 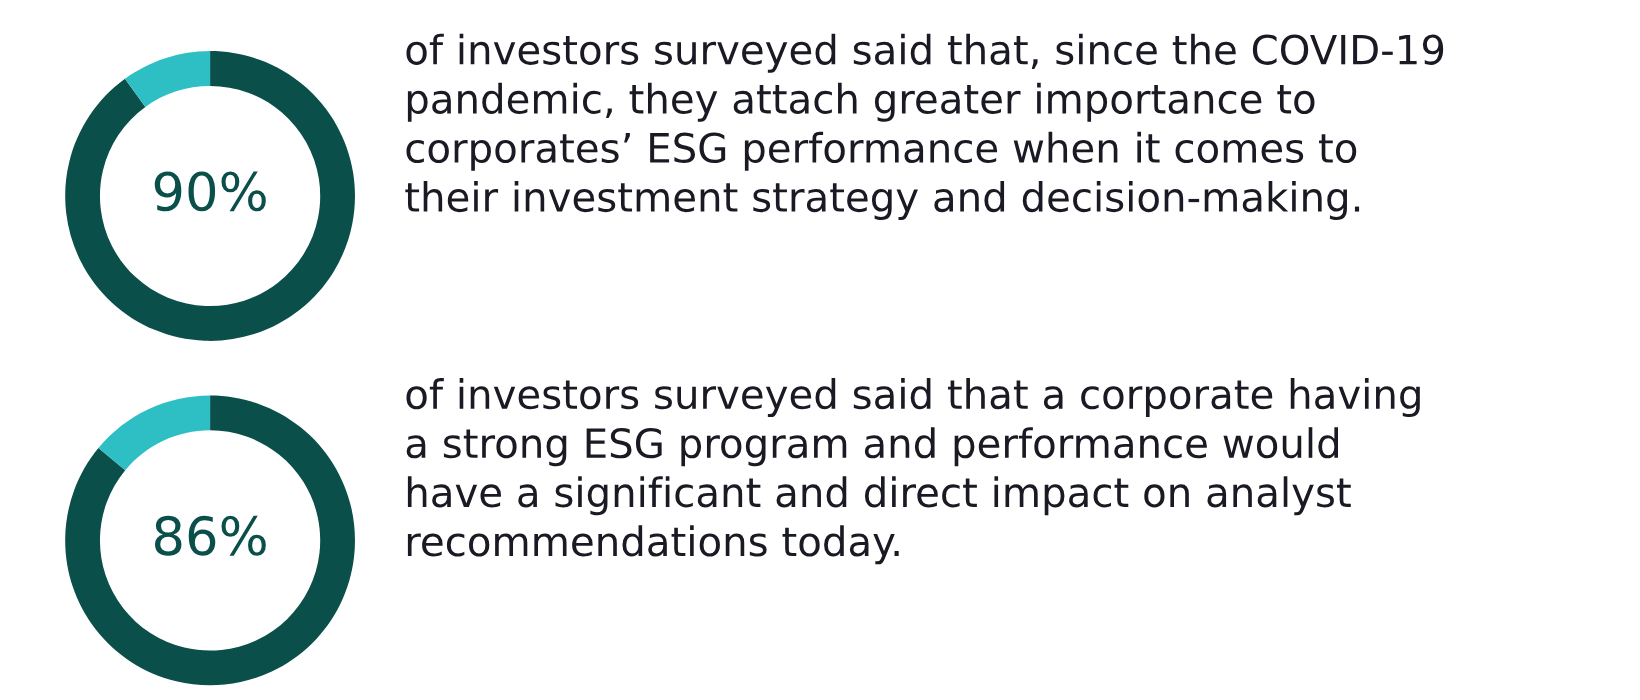 What do you see at coordinates (210, 191) in the screenshot?
I see `data-label: 90%` at bounding box center [210, 191].